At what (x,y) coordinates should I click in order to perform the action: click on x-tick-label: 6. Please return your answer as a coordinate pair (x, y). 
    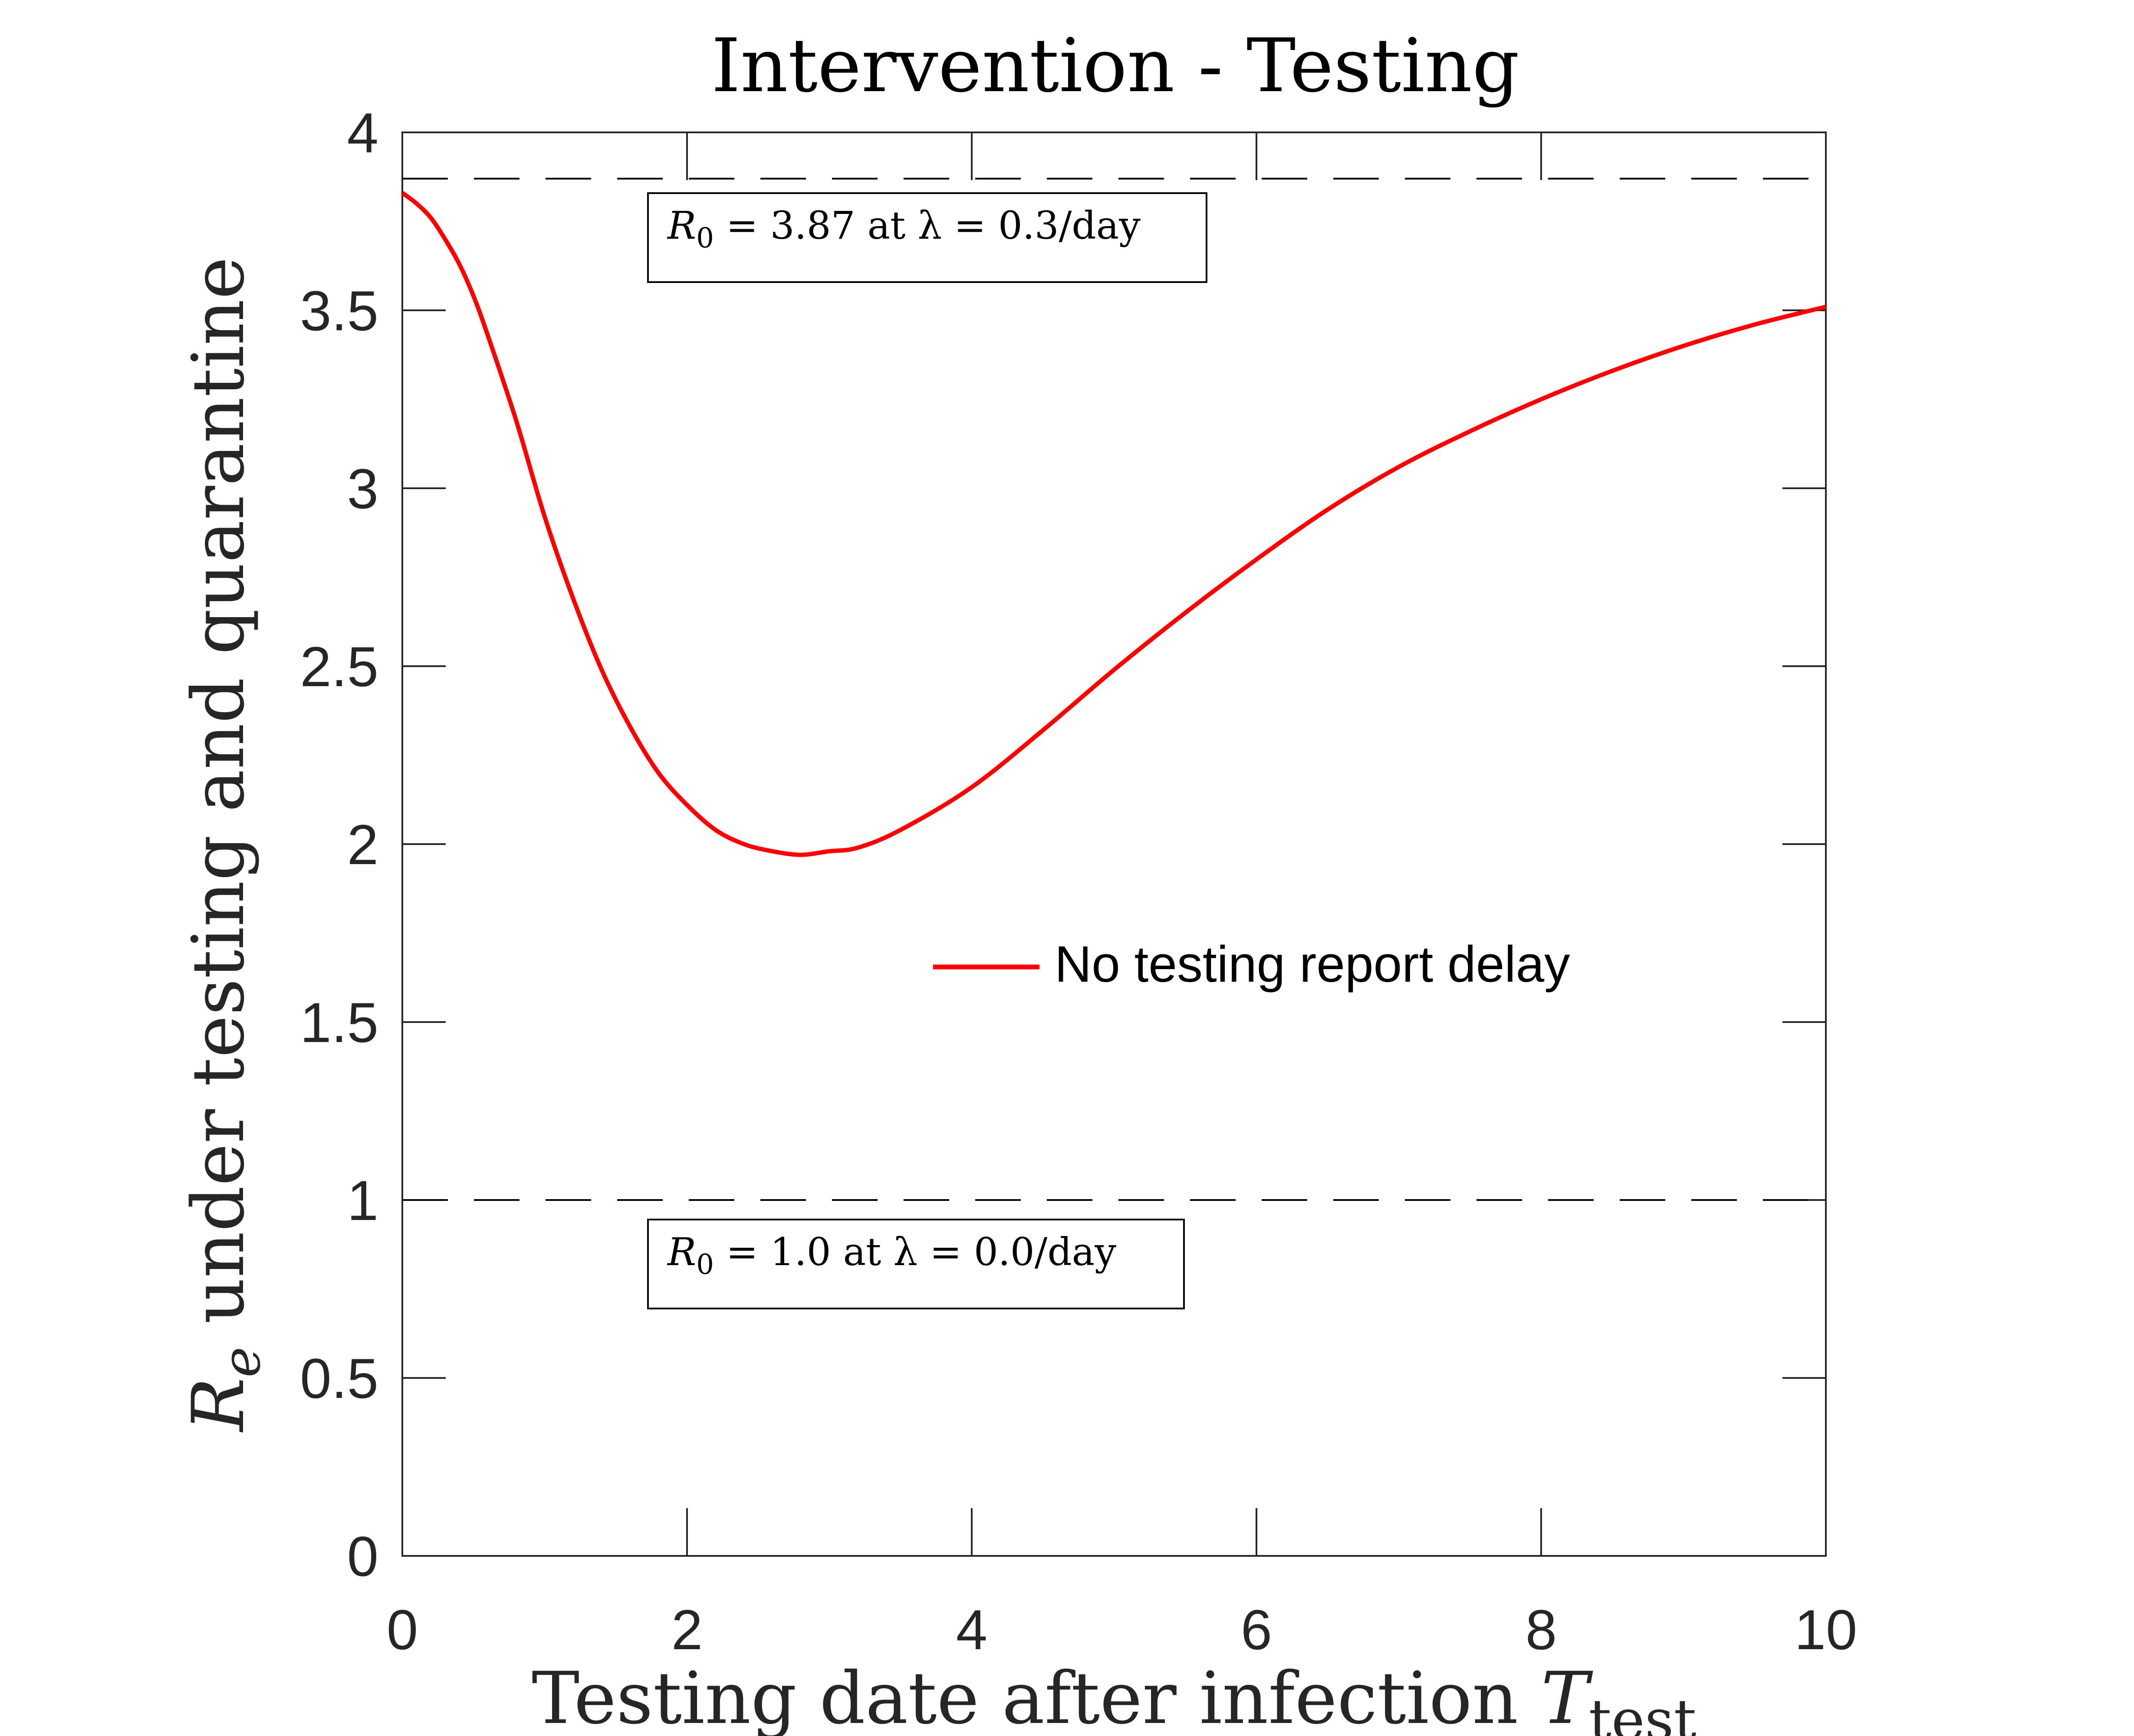
    Looking at the image, I should click on (1256, 1629).